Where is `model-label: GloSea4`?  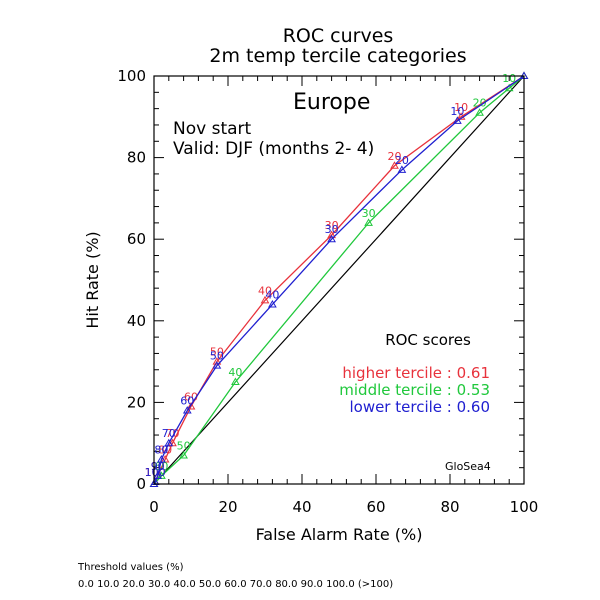
model-label: GloSea4 is located at coordinates (468, 466).